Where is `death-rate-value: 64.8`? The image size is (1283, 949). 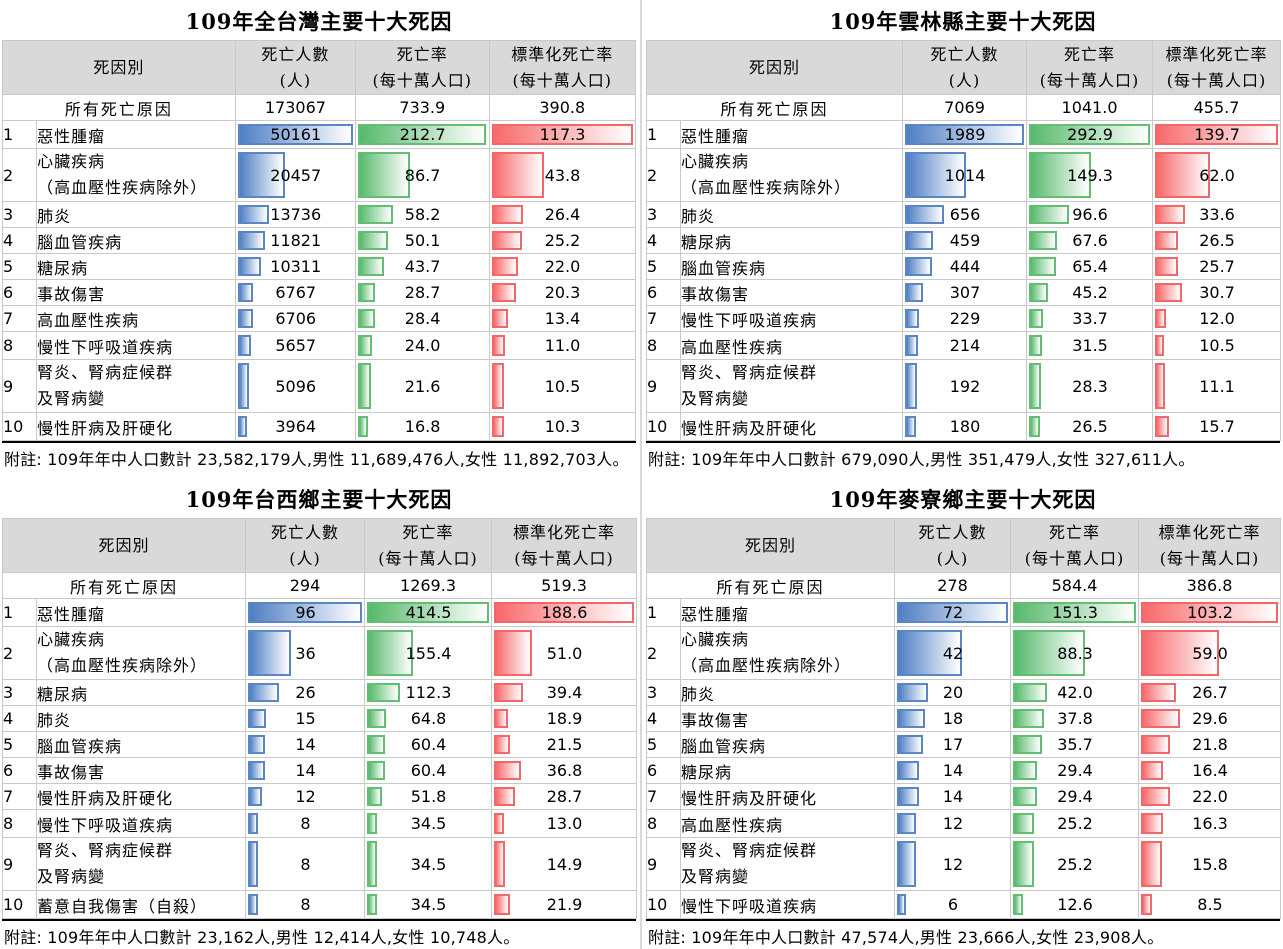
death-rate-value: 64.8 is located at coordinates (428, 718).